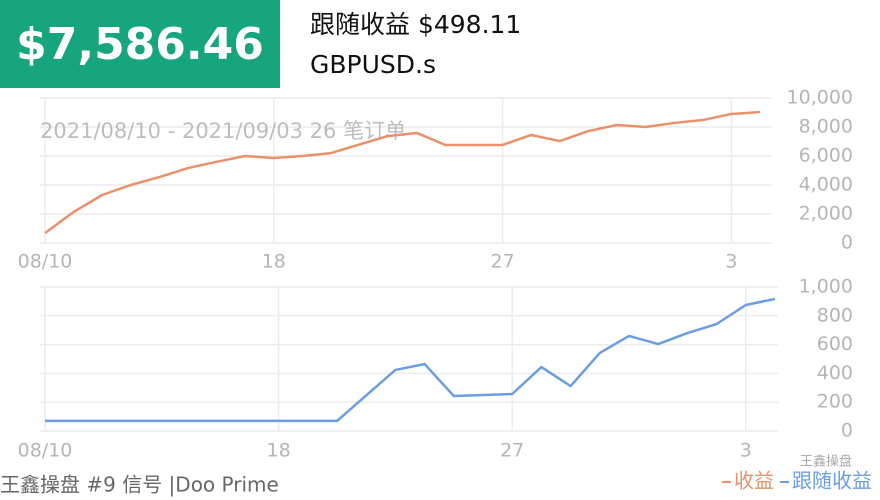  What do you see at coordinates (754, 481) in the screenshot?
I see `legend-label: 收益` at bounding box center [754, 481].